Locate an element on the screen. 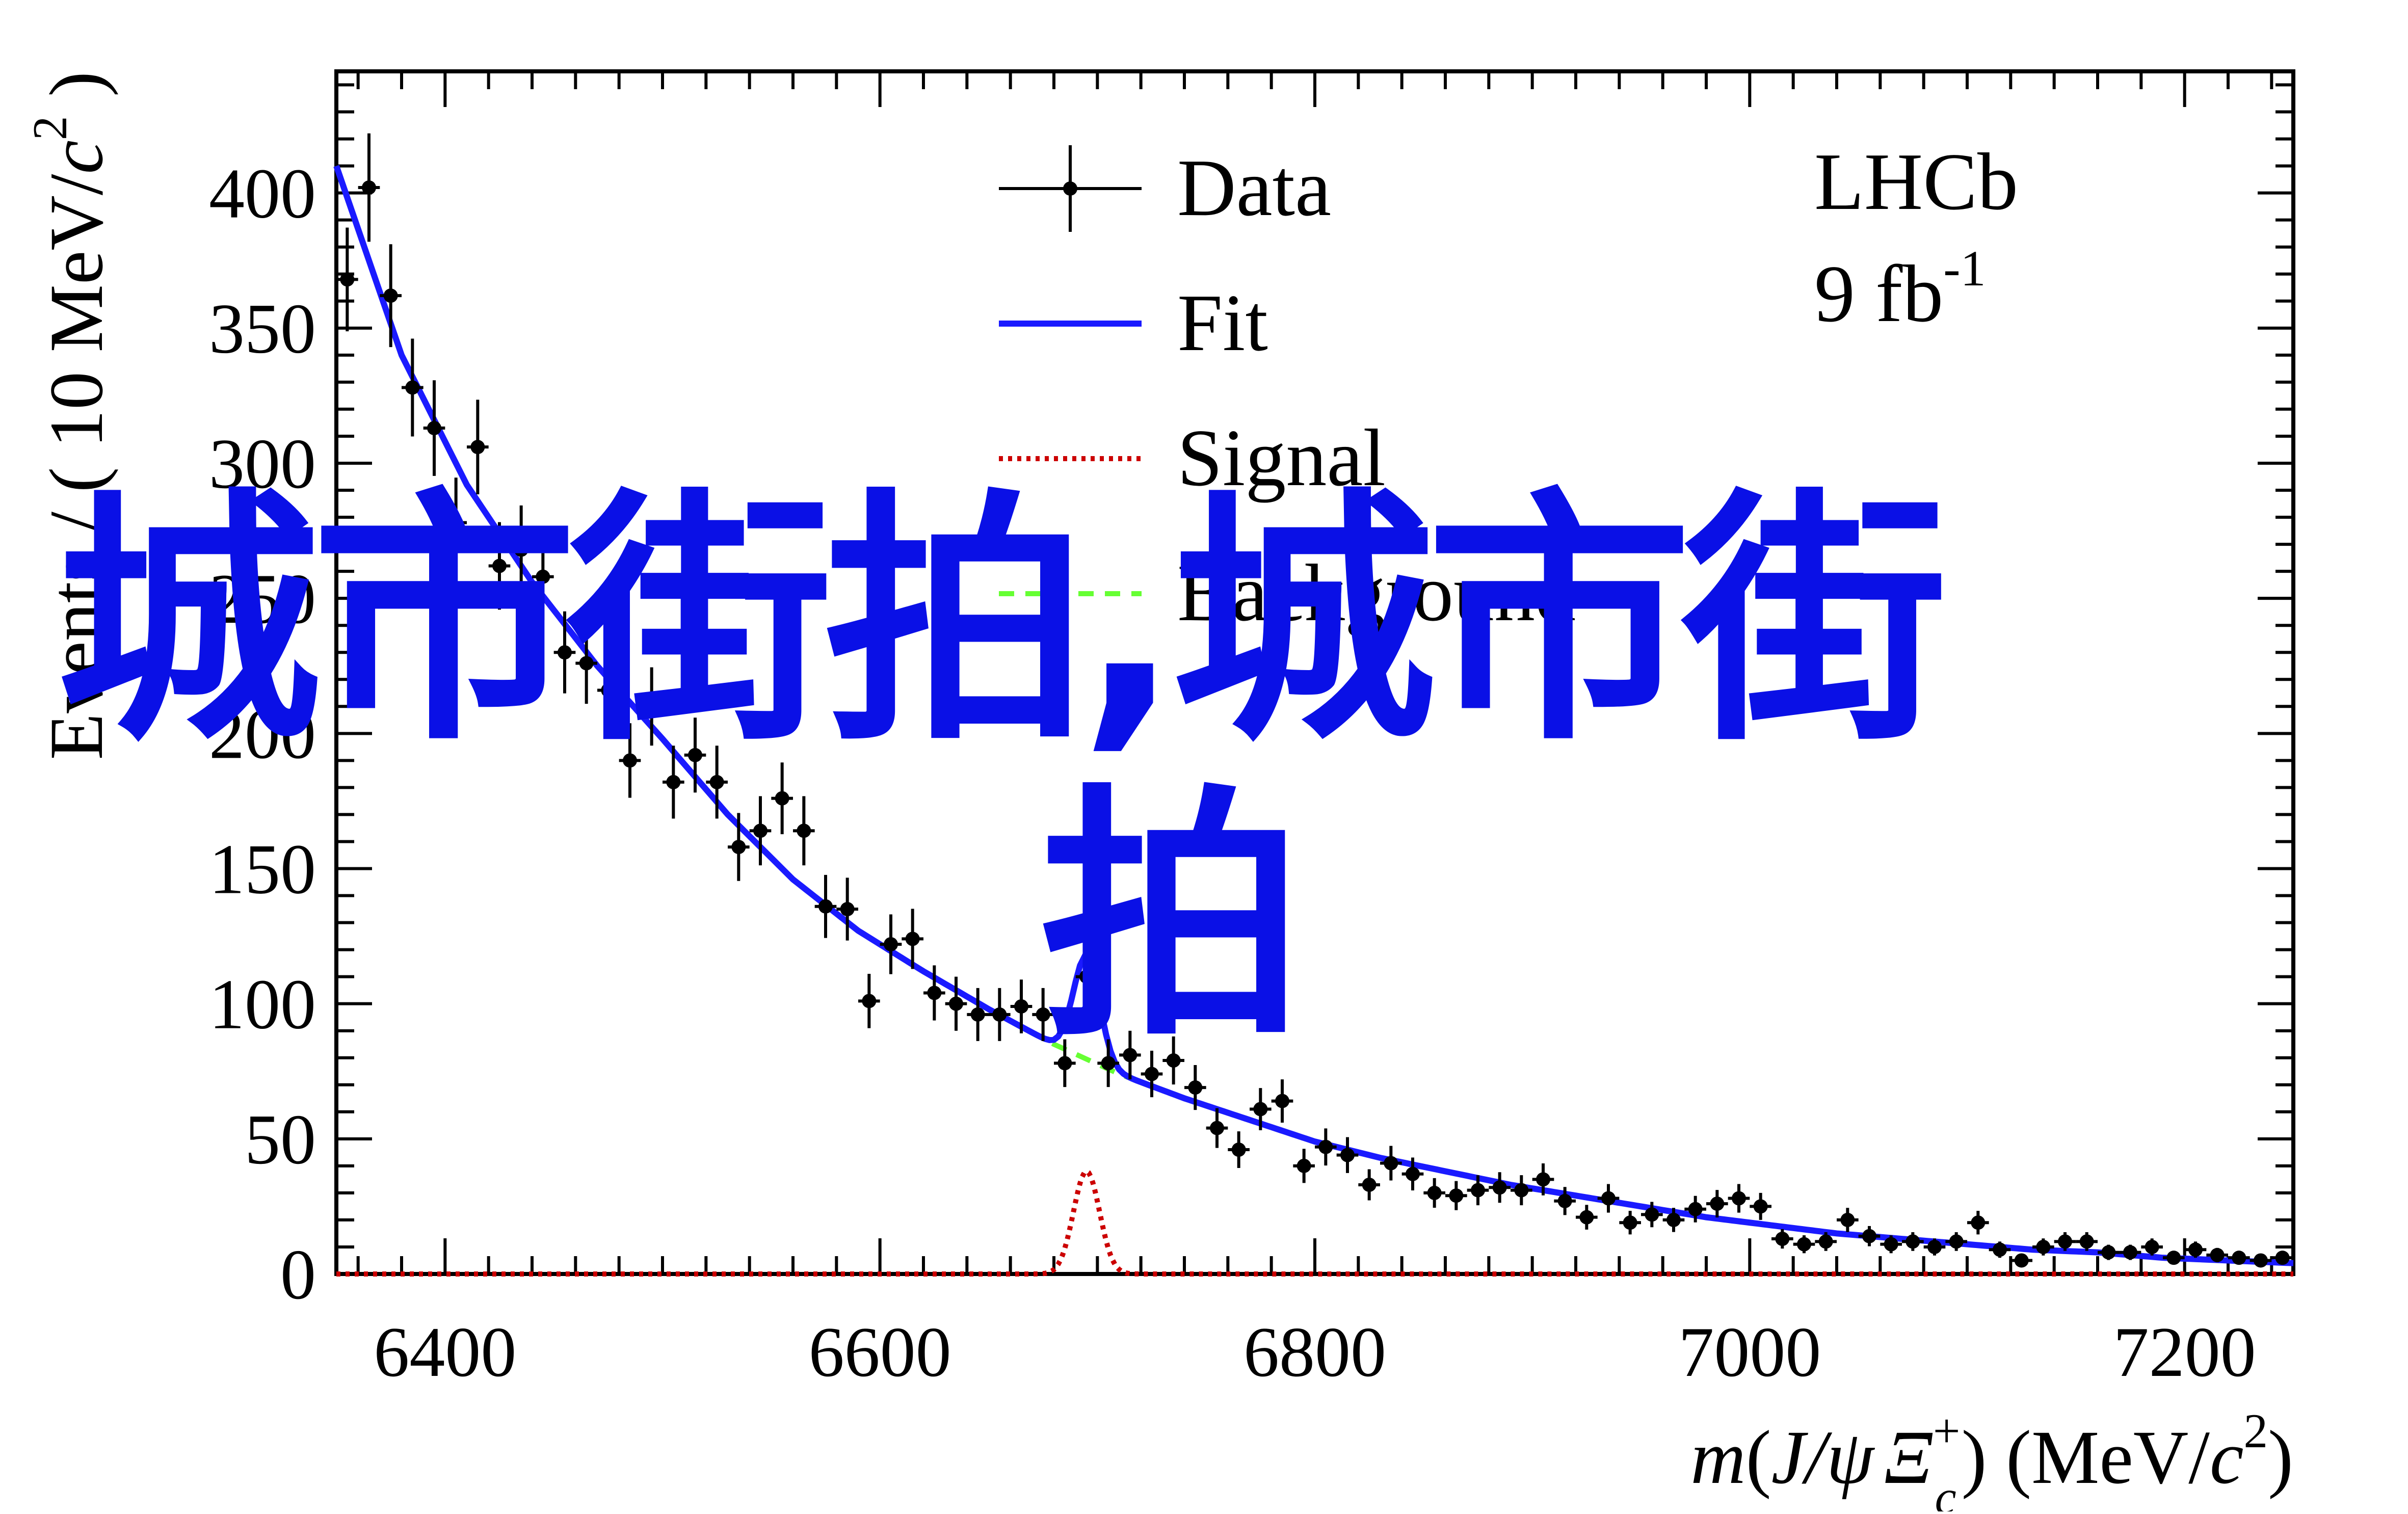 This screenshot has height=1514, width=2408. x-axis-label: m(J/ψ Ξ+ c) (MeV/c2) is located at coordinates (1991, 1457).